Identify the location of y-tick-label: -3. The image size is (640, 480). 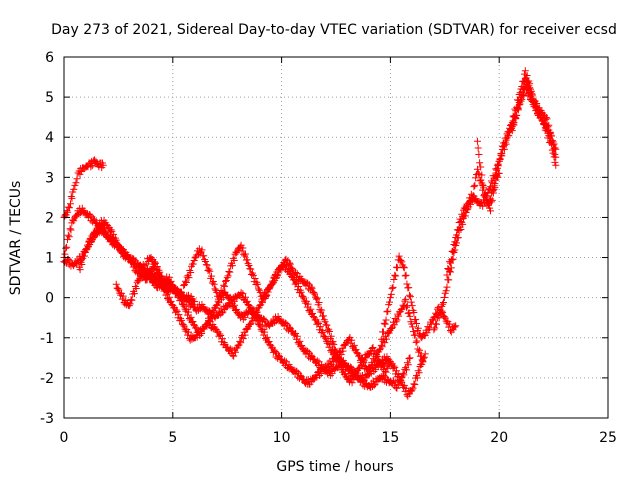
(47, 419).